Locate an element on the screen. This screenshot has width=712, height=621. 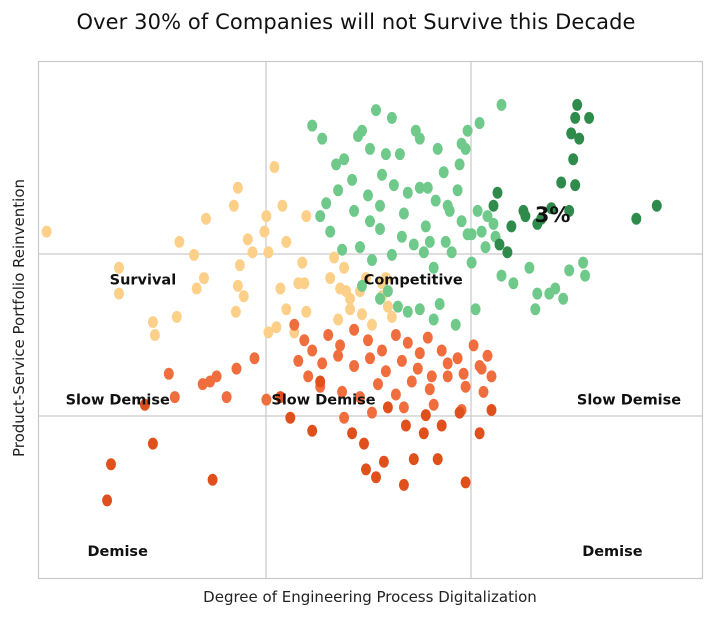
annotation-label: Slow Demise is located at coordinates (629, 401).